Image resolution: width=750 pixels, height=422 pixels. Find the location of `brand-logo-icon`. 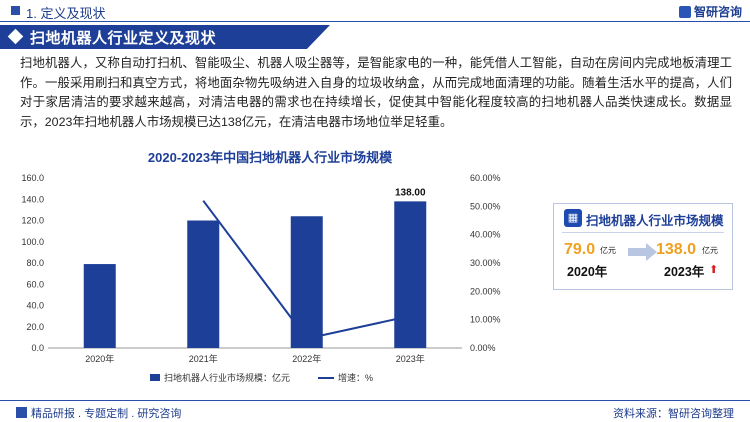

brand-logo-icon is located at coordinates (684, 12).